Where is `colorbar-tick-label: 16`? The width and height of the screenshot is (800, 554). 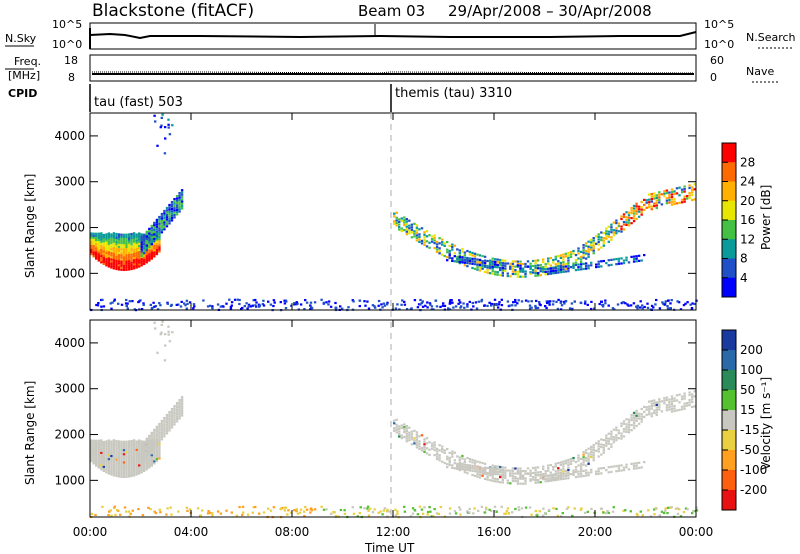
colorbar-tick-label: 16 is located at coordinates (747, 220).